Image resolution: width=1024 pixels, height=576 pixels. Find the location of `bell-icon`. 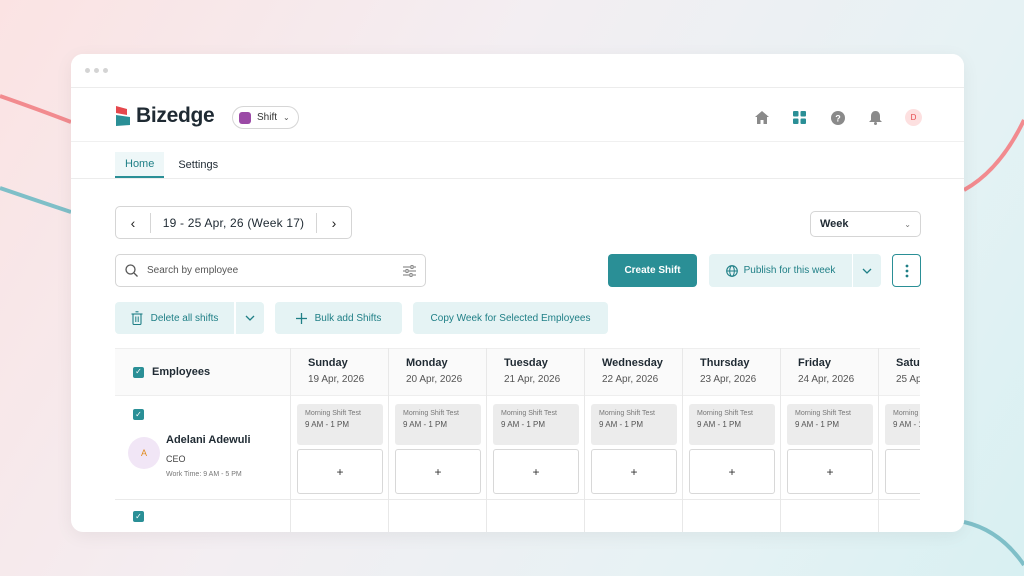

bell-icon is located at coordinates (875, 117).